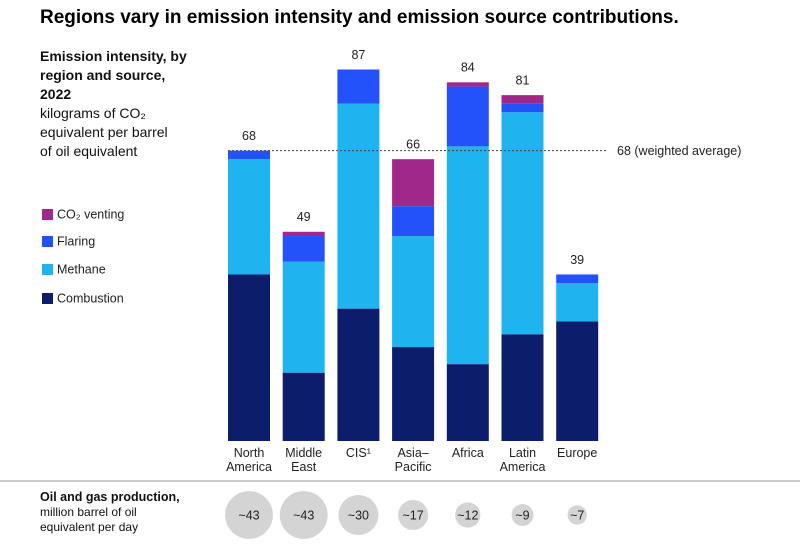  I want to click on legend-label: Methane, so click(81, 269).